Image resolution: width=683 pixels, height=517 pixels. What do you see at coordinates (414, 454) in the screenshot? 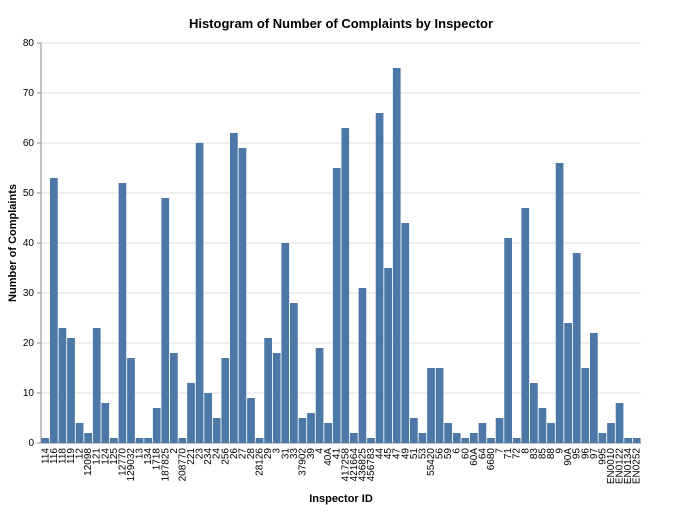
I see `x-tick-label: 51` at bounding box center [414, 454].